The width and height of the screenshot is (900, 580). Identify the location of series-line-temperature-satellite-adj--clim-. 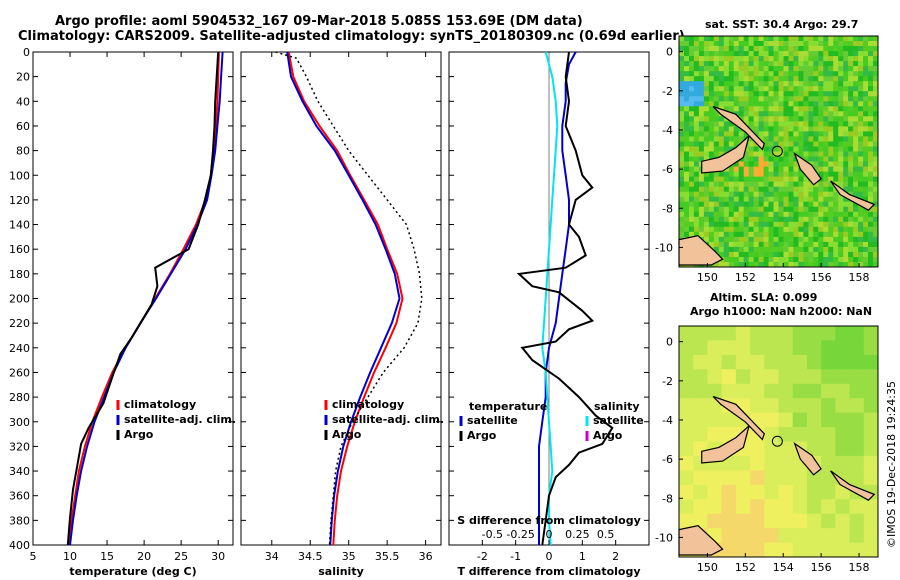
(146, 298).